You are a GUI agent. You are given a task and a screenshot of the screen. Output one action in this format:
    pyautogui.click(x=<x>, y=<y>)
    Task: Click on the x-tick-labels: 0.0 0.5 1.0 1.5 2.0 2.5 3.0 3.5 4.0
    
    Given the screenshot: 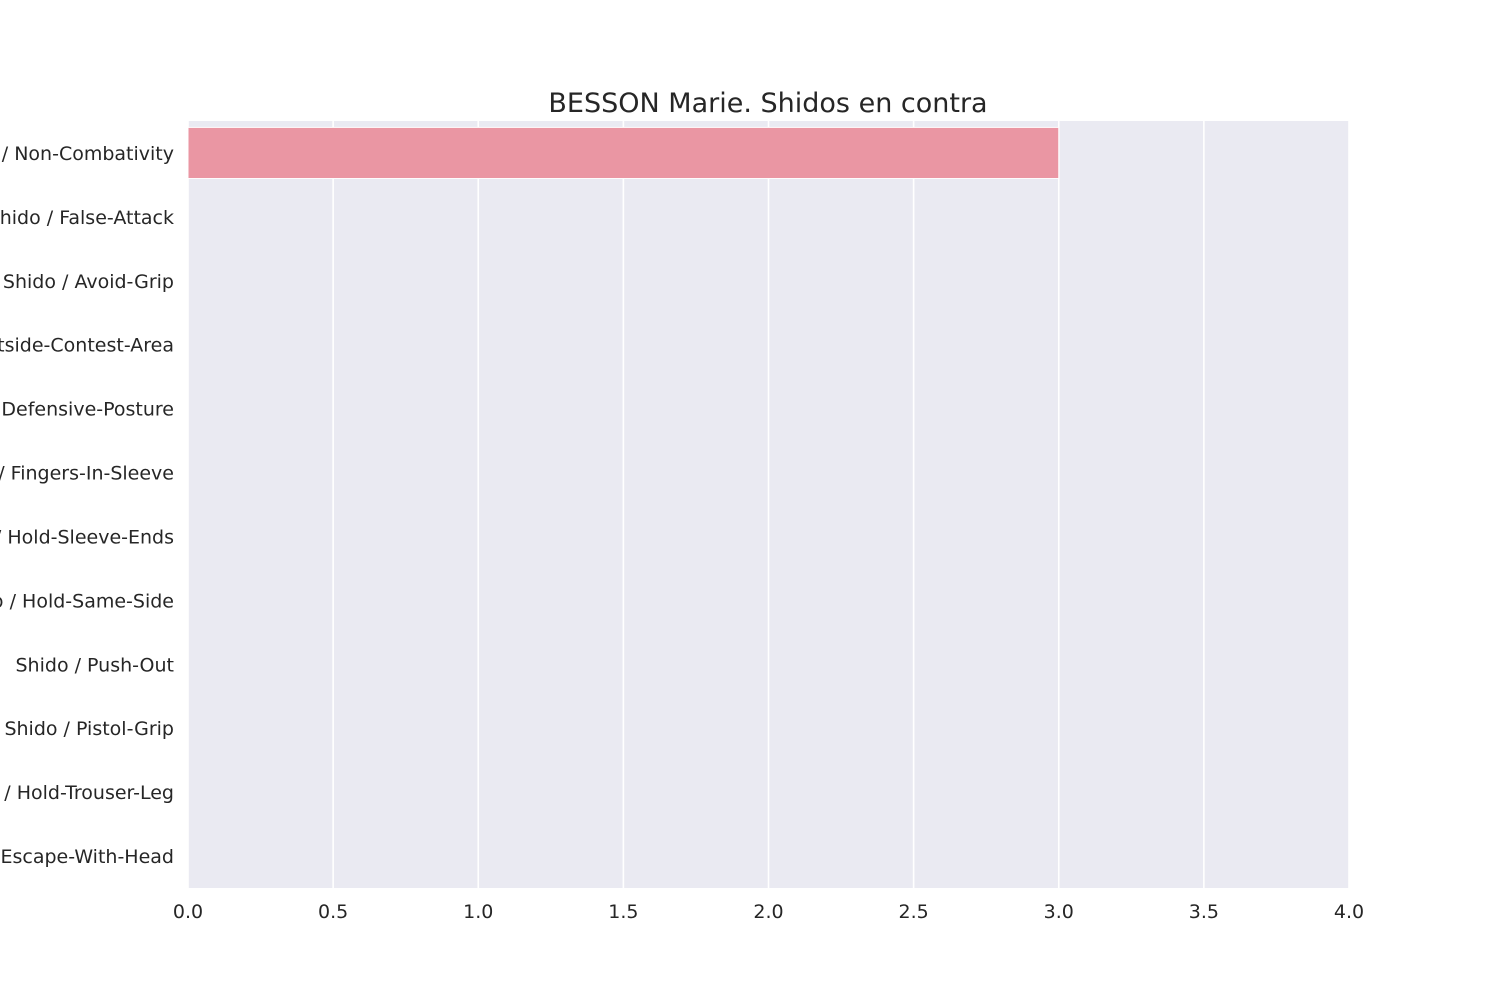 What is the action you would take?
    pyautogui.click(x=768, y=912)
    